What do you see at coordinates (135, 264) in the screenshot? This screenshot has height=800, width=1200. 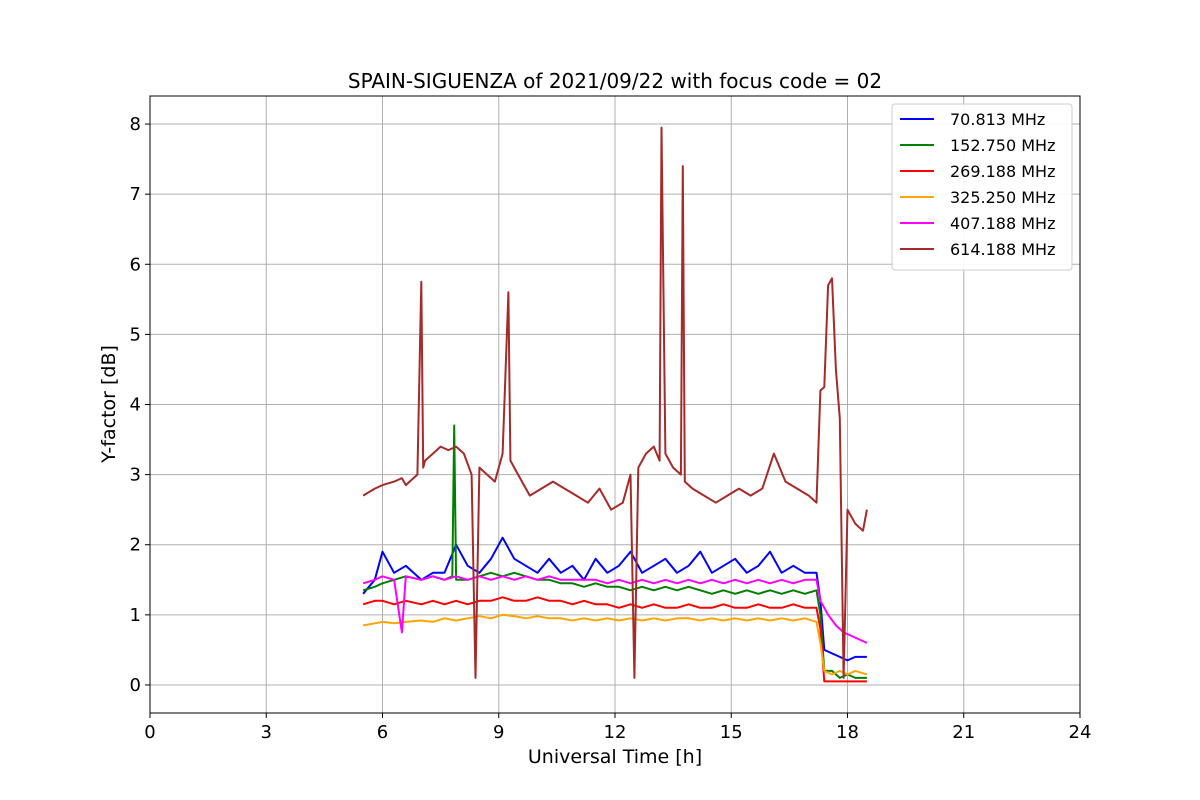 I see `y-tick-label: 6` at bounding box center [135, 264].